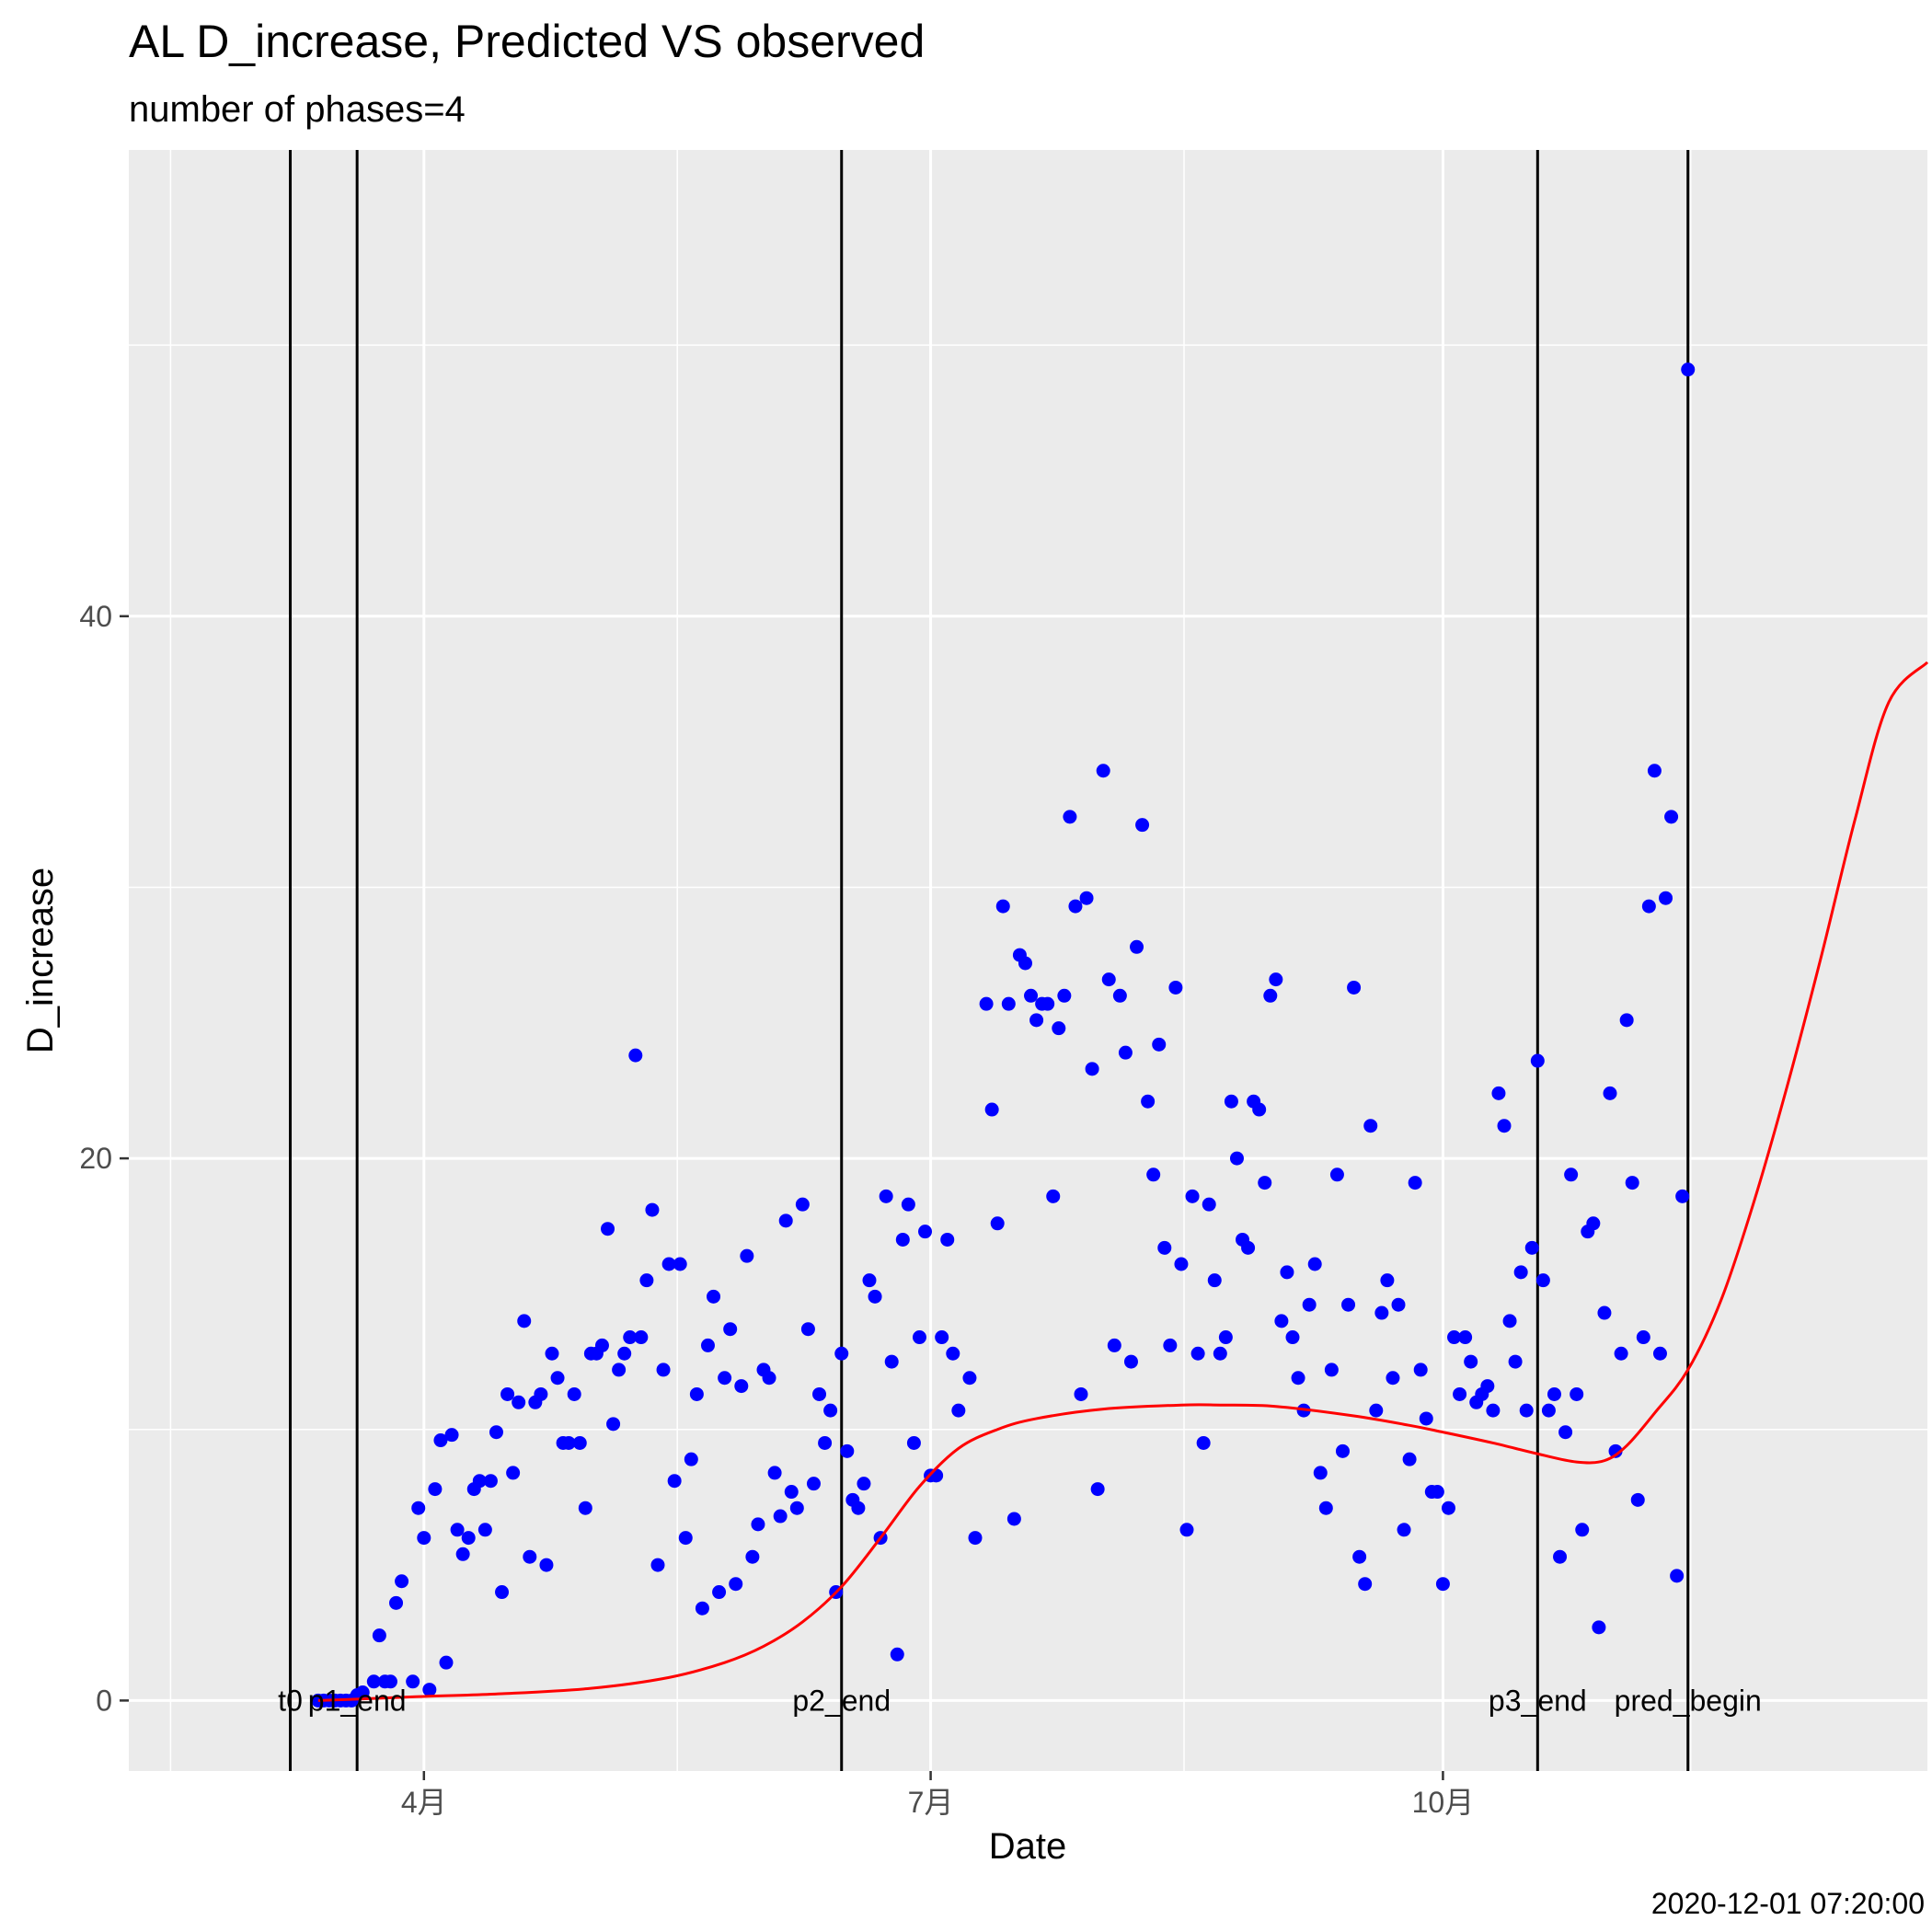  What do you see at coordinates (1538, 1700) in the screenshot?
I see `phase-label-p3_end: p3_end` at bounding box center [1538, 1700].